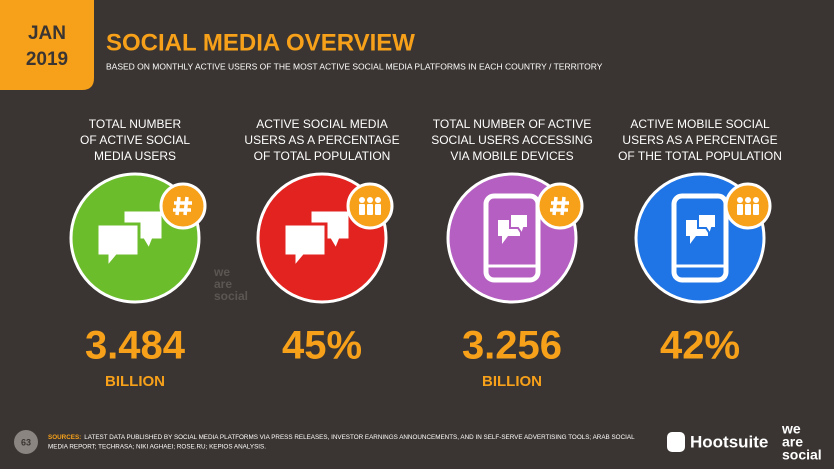 This screenshot has height=469, width=834. What do you see at coordinates (512, 140) in the screenshot?
I see `stat-label: SOCIAL USERS ACCESSING` at bounding box center [512, 140].